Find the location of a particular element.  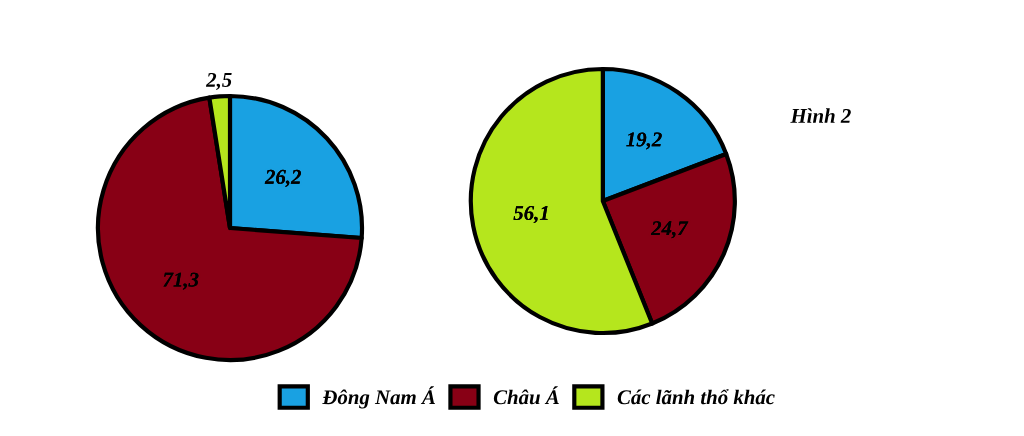

text: Hình 2 is located at coordinates (820, 115).